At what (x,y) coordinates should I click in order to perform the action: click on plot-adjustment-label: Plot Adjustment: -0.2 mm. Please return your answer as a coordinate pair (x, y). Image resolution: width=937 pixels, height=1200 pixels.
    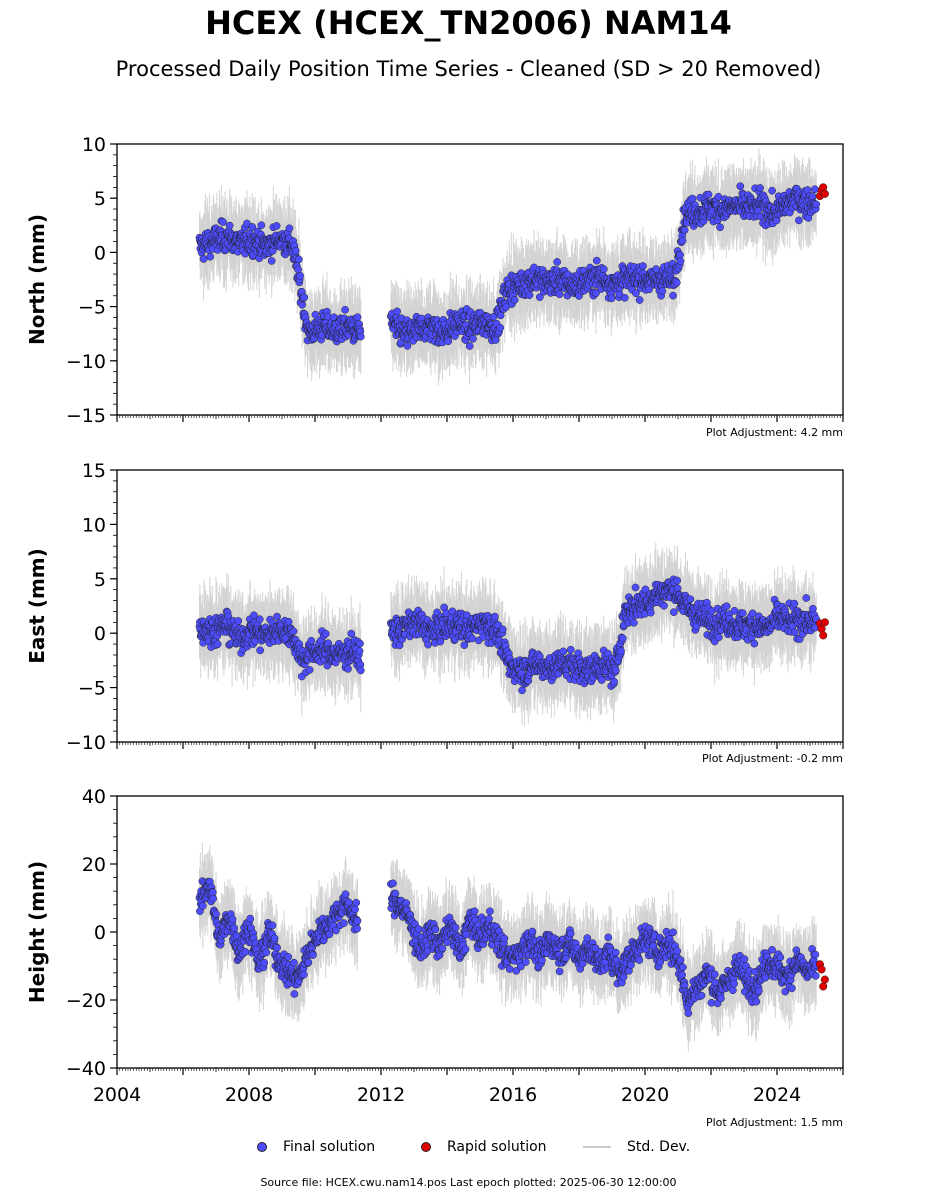
    Looking at the image, I should click on (772, 758).